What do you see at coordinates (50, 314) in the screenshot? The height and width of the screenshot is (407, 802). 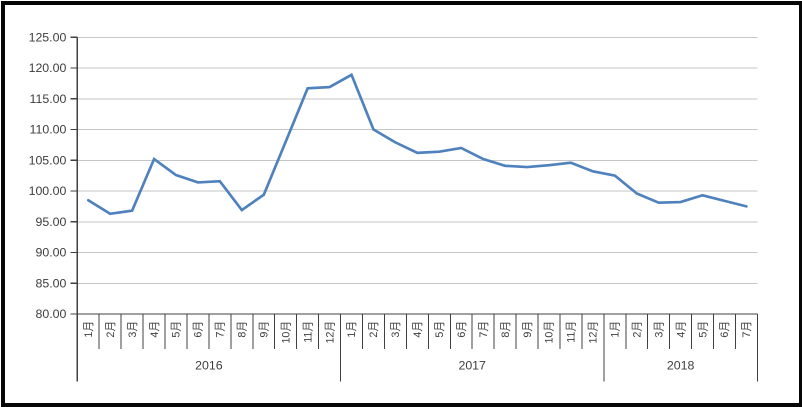 I see `y-axis-label: 80.00` at bounding box center [50, 314].